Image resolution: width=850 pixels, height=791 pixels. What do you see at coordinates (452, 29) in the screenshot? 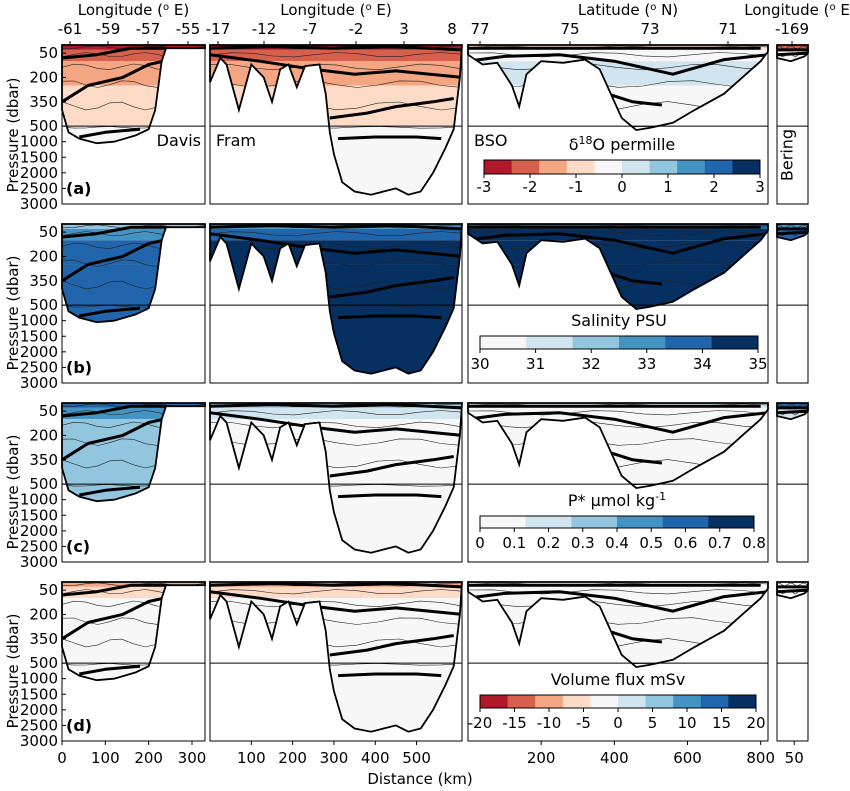
I see `top-tick-label: 8` at bounding box center [452, 29].